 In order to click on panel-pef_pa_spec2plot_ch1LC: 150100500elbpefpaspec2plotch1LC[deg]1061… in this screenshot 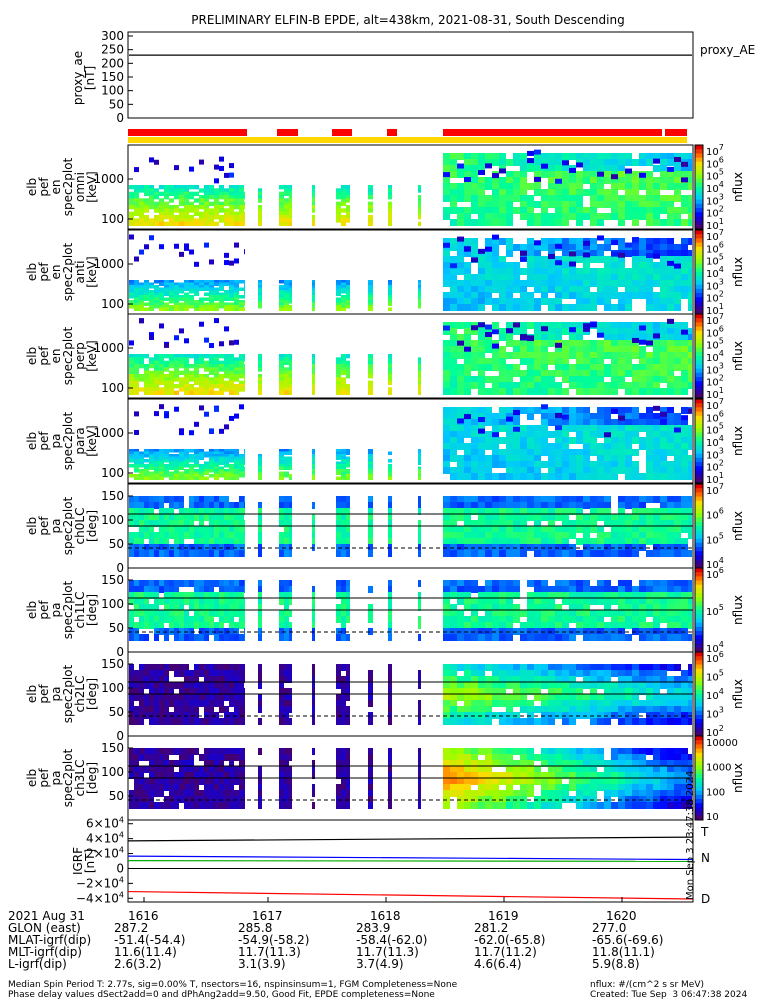, I will do `click(385, 612)`.